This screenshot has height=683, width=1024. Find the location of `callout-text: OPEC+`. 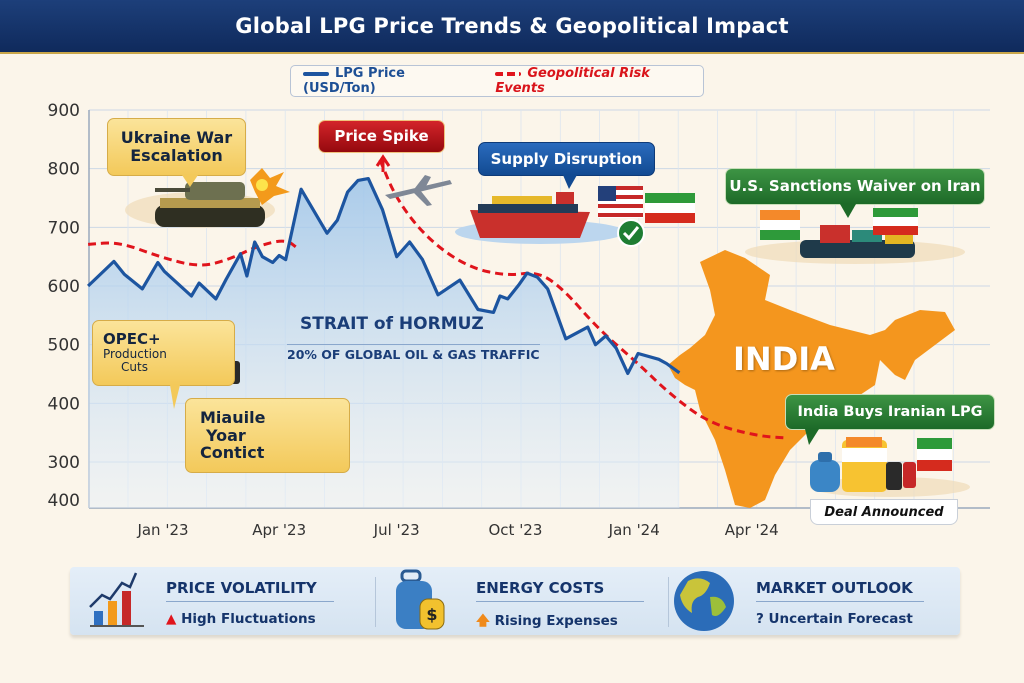

callout-text: OPEC+ is located at coordinates (132, 339).